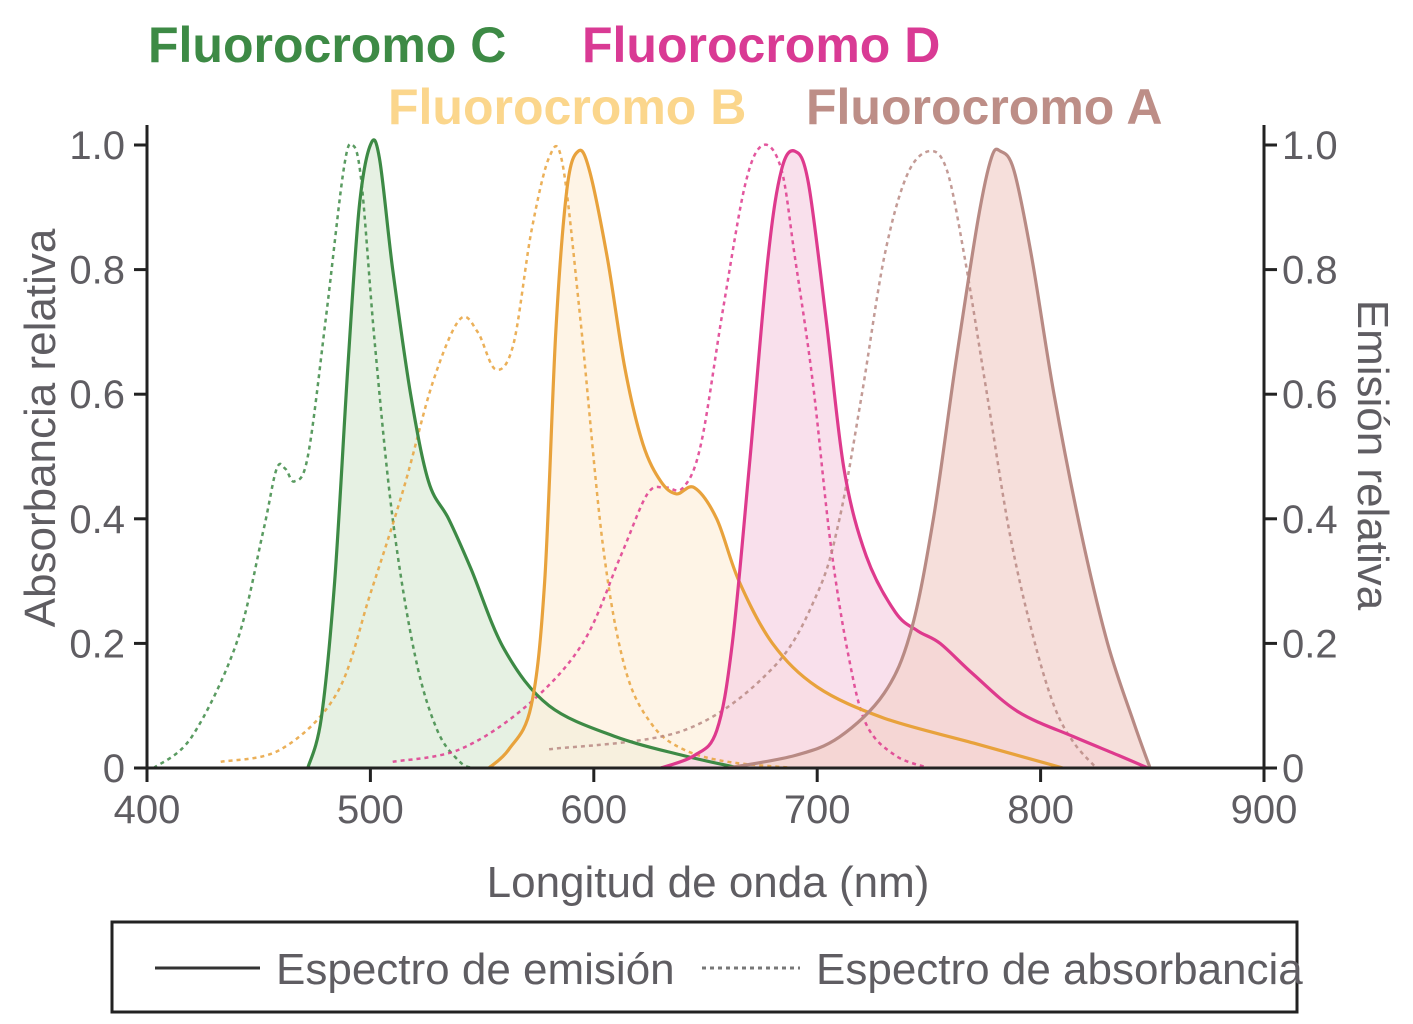 The width and height of the screenshot is (1413, 1024). I want to click on y-right-tick-label: 0.2, so click(1310, 644).